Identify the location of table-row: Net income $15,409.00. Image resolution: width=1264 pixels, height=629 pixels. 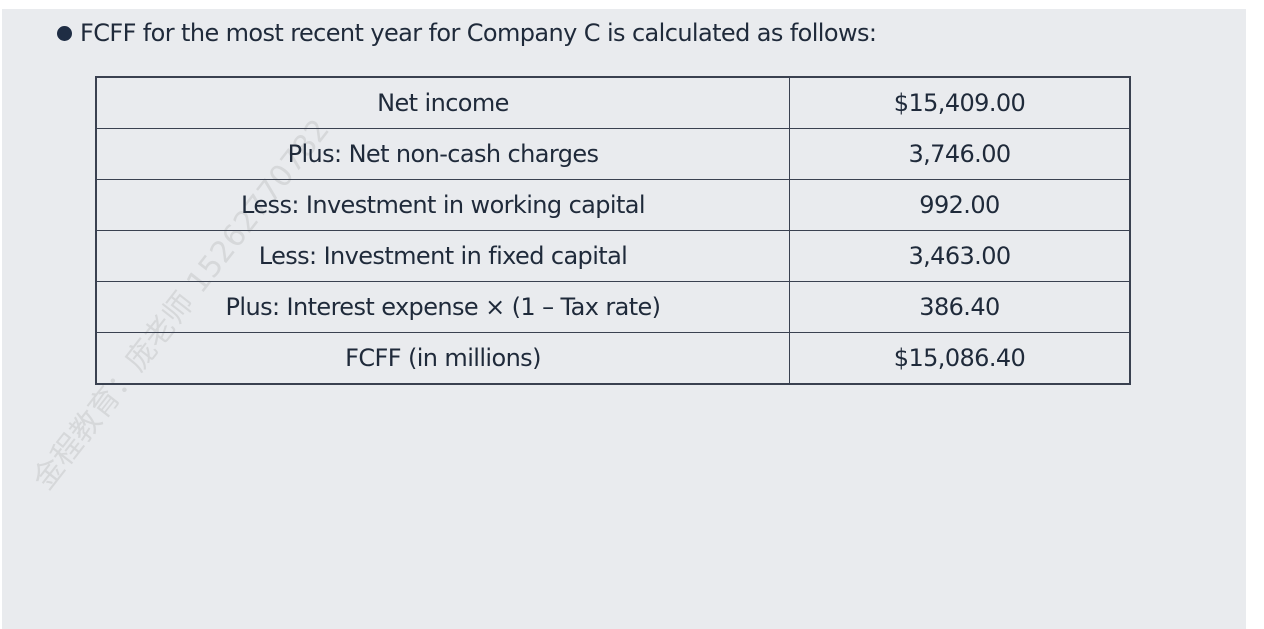
(613, 102).